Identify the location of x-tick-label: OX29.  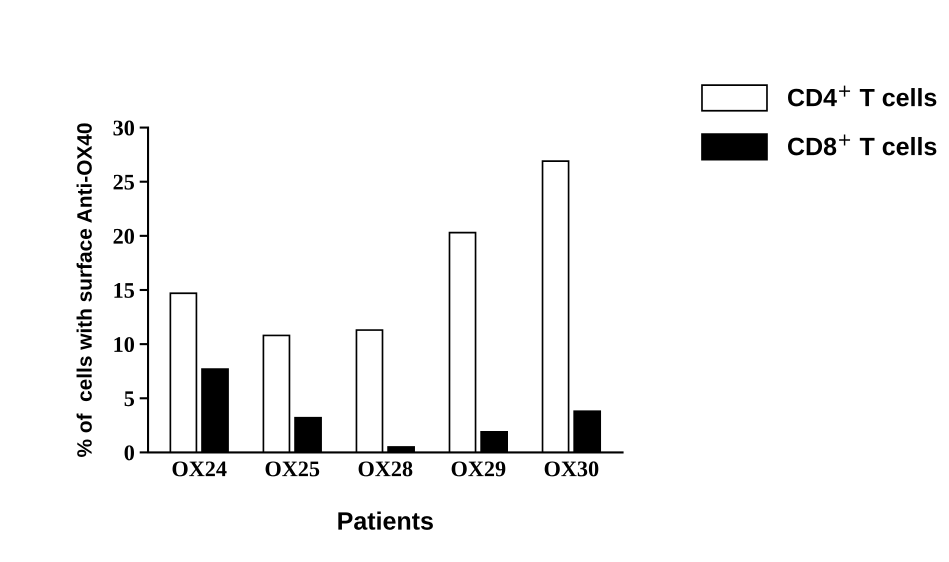
(479, 468).